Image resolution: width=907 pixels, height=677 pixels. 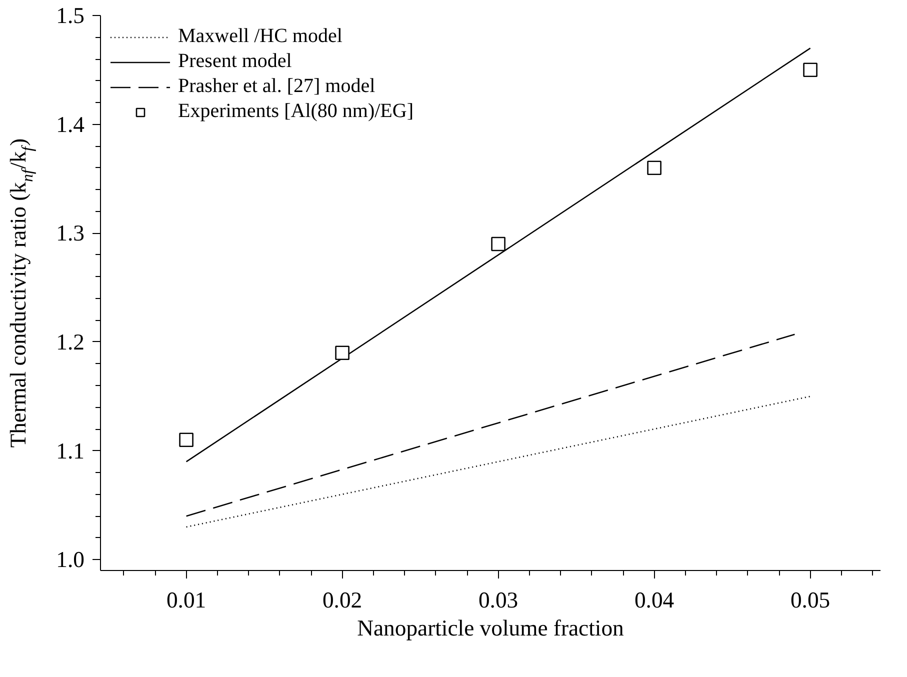 What do you see at coordinates (186, 600) in the screenshot?
I see `x-tick-label: 0.01` at bounding box center [186, 600].